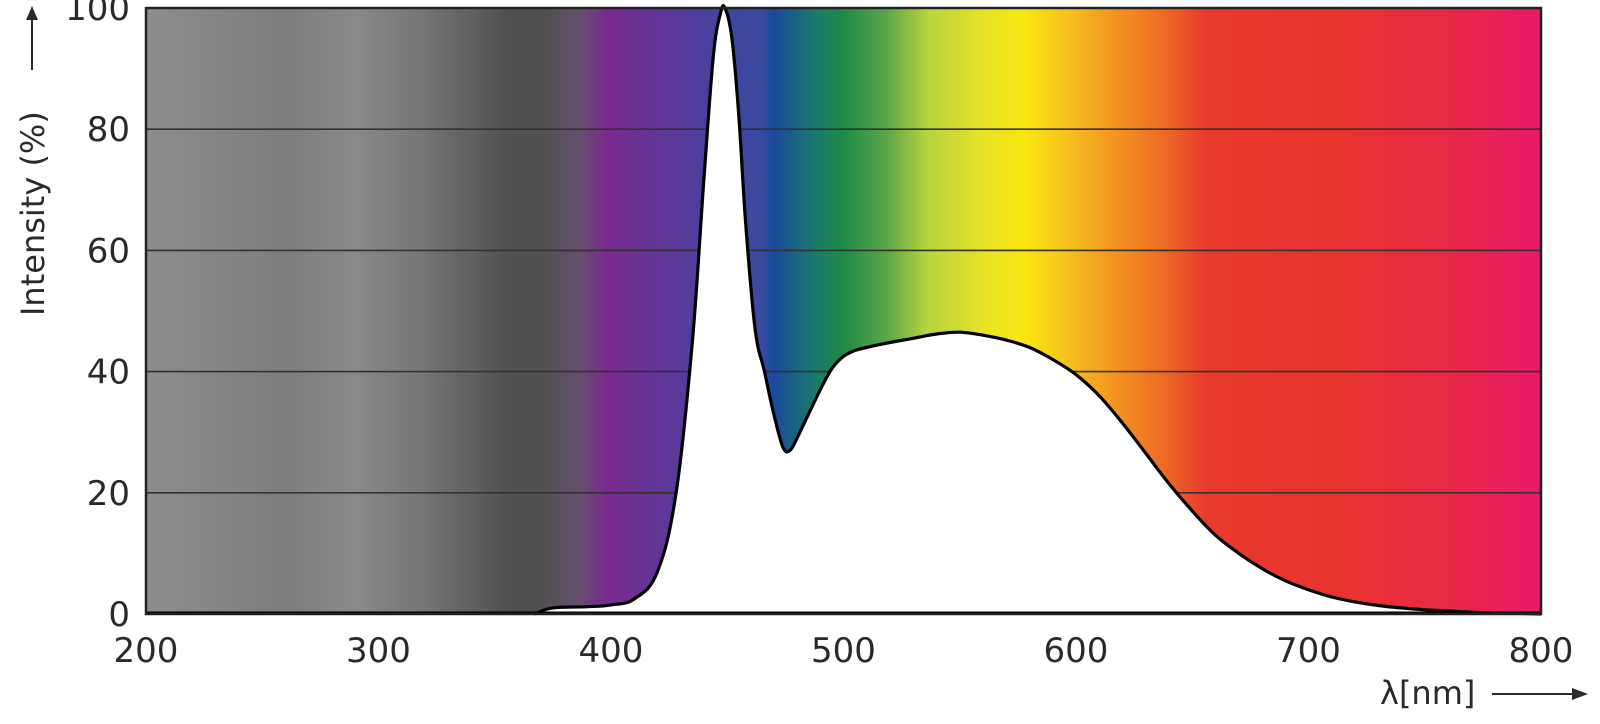  Describe the element at coordinates (1541, 651) in the screenshot. I see `x-tick-label-800: 800` at that location.